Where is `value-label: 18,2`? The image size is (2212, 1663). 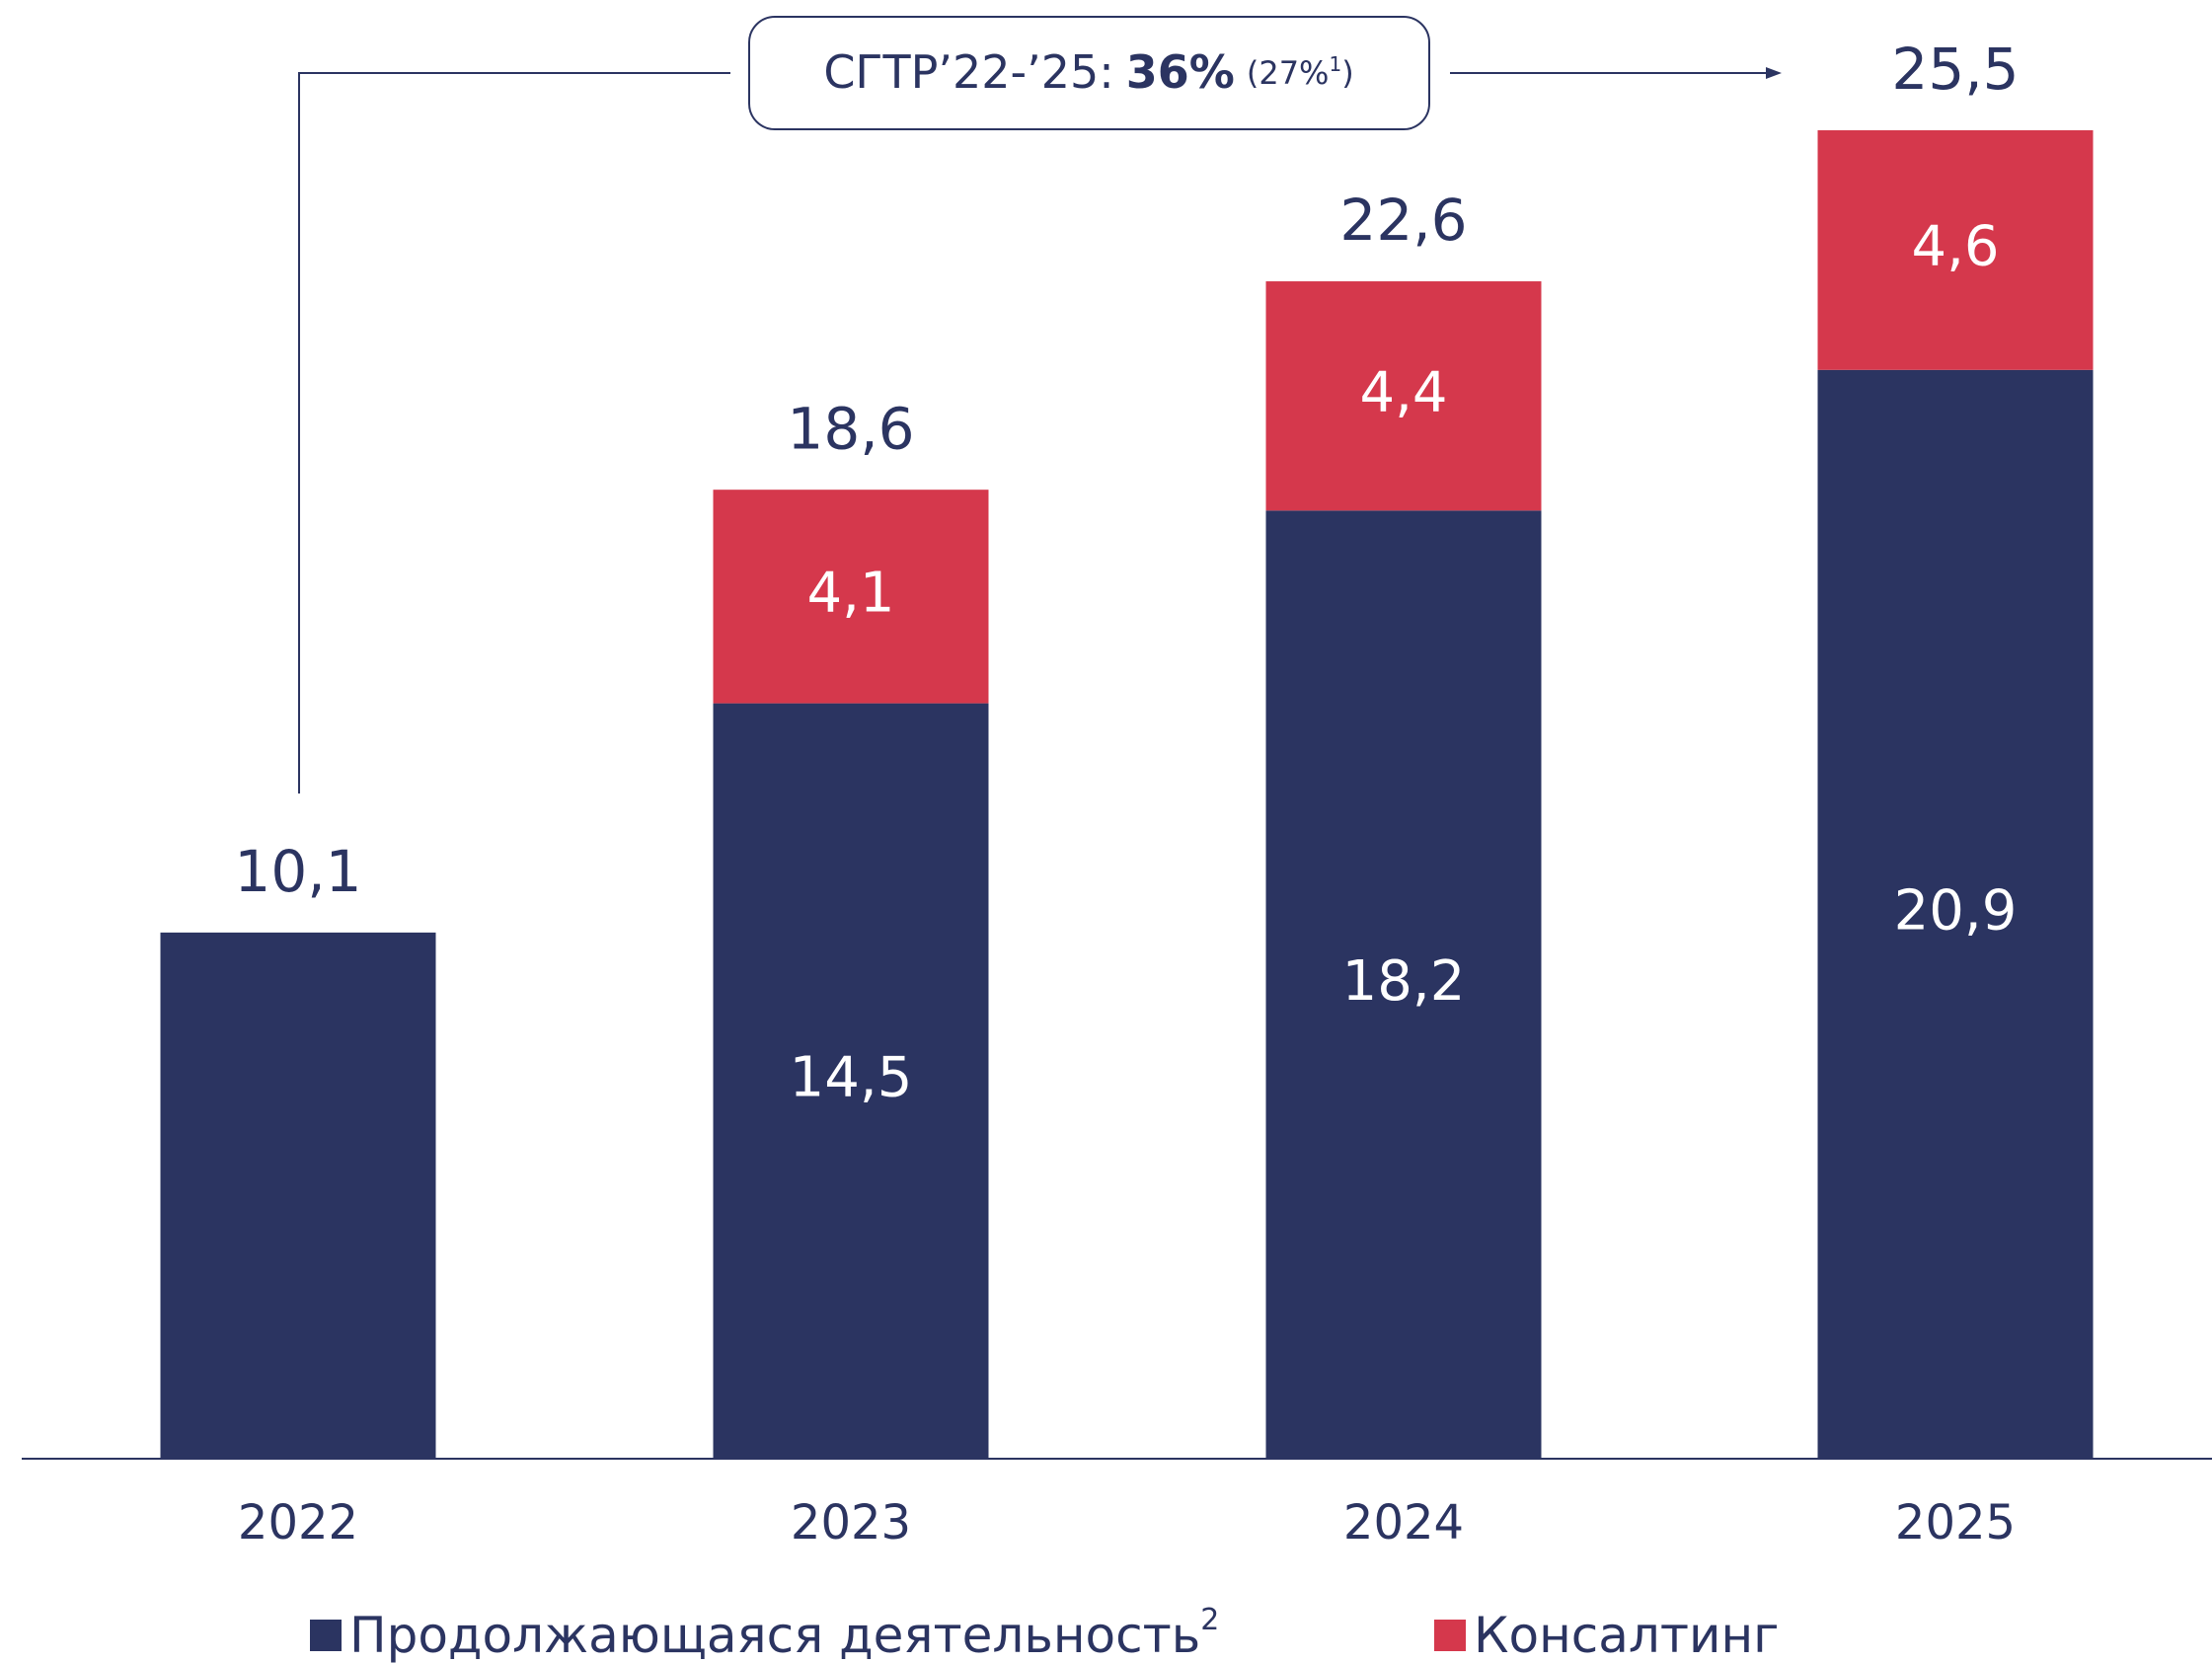 value-label: 18,2 is located at coordinates (1404, 981).